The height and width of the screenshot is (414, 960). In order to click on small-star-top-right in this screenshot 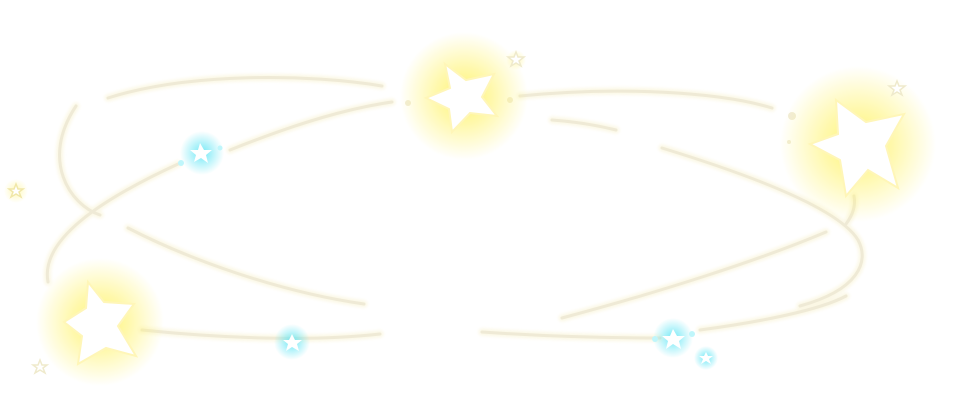, I will do `click(897, 87)`.